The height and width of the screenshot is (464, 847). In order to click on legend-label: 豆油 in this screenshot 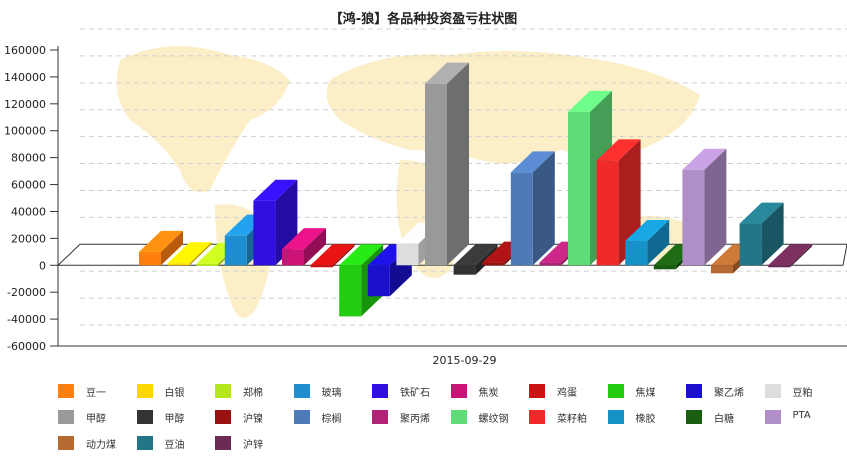, I will do `click(174, 445)`.